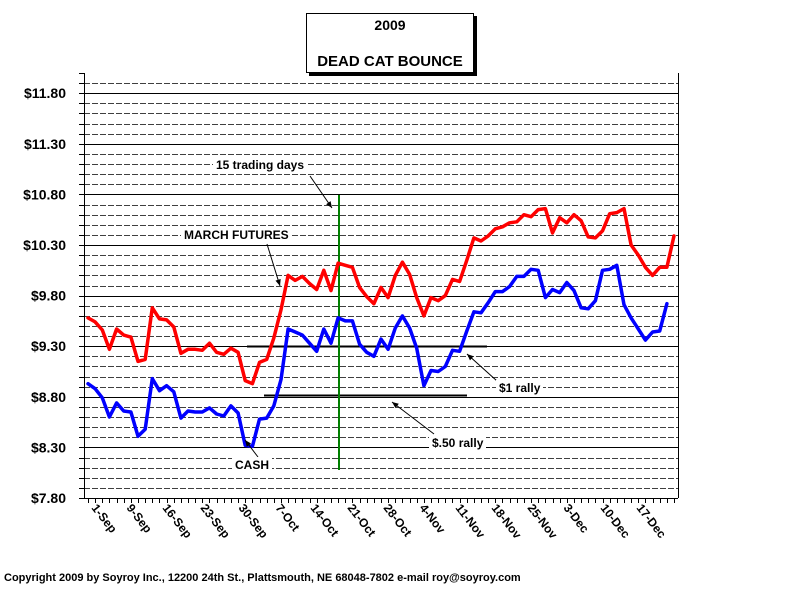  Describe the element at coordinates (45, 144) in the screenshot. I see `y-tick-label: $11.30` at that location.